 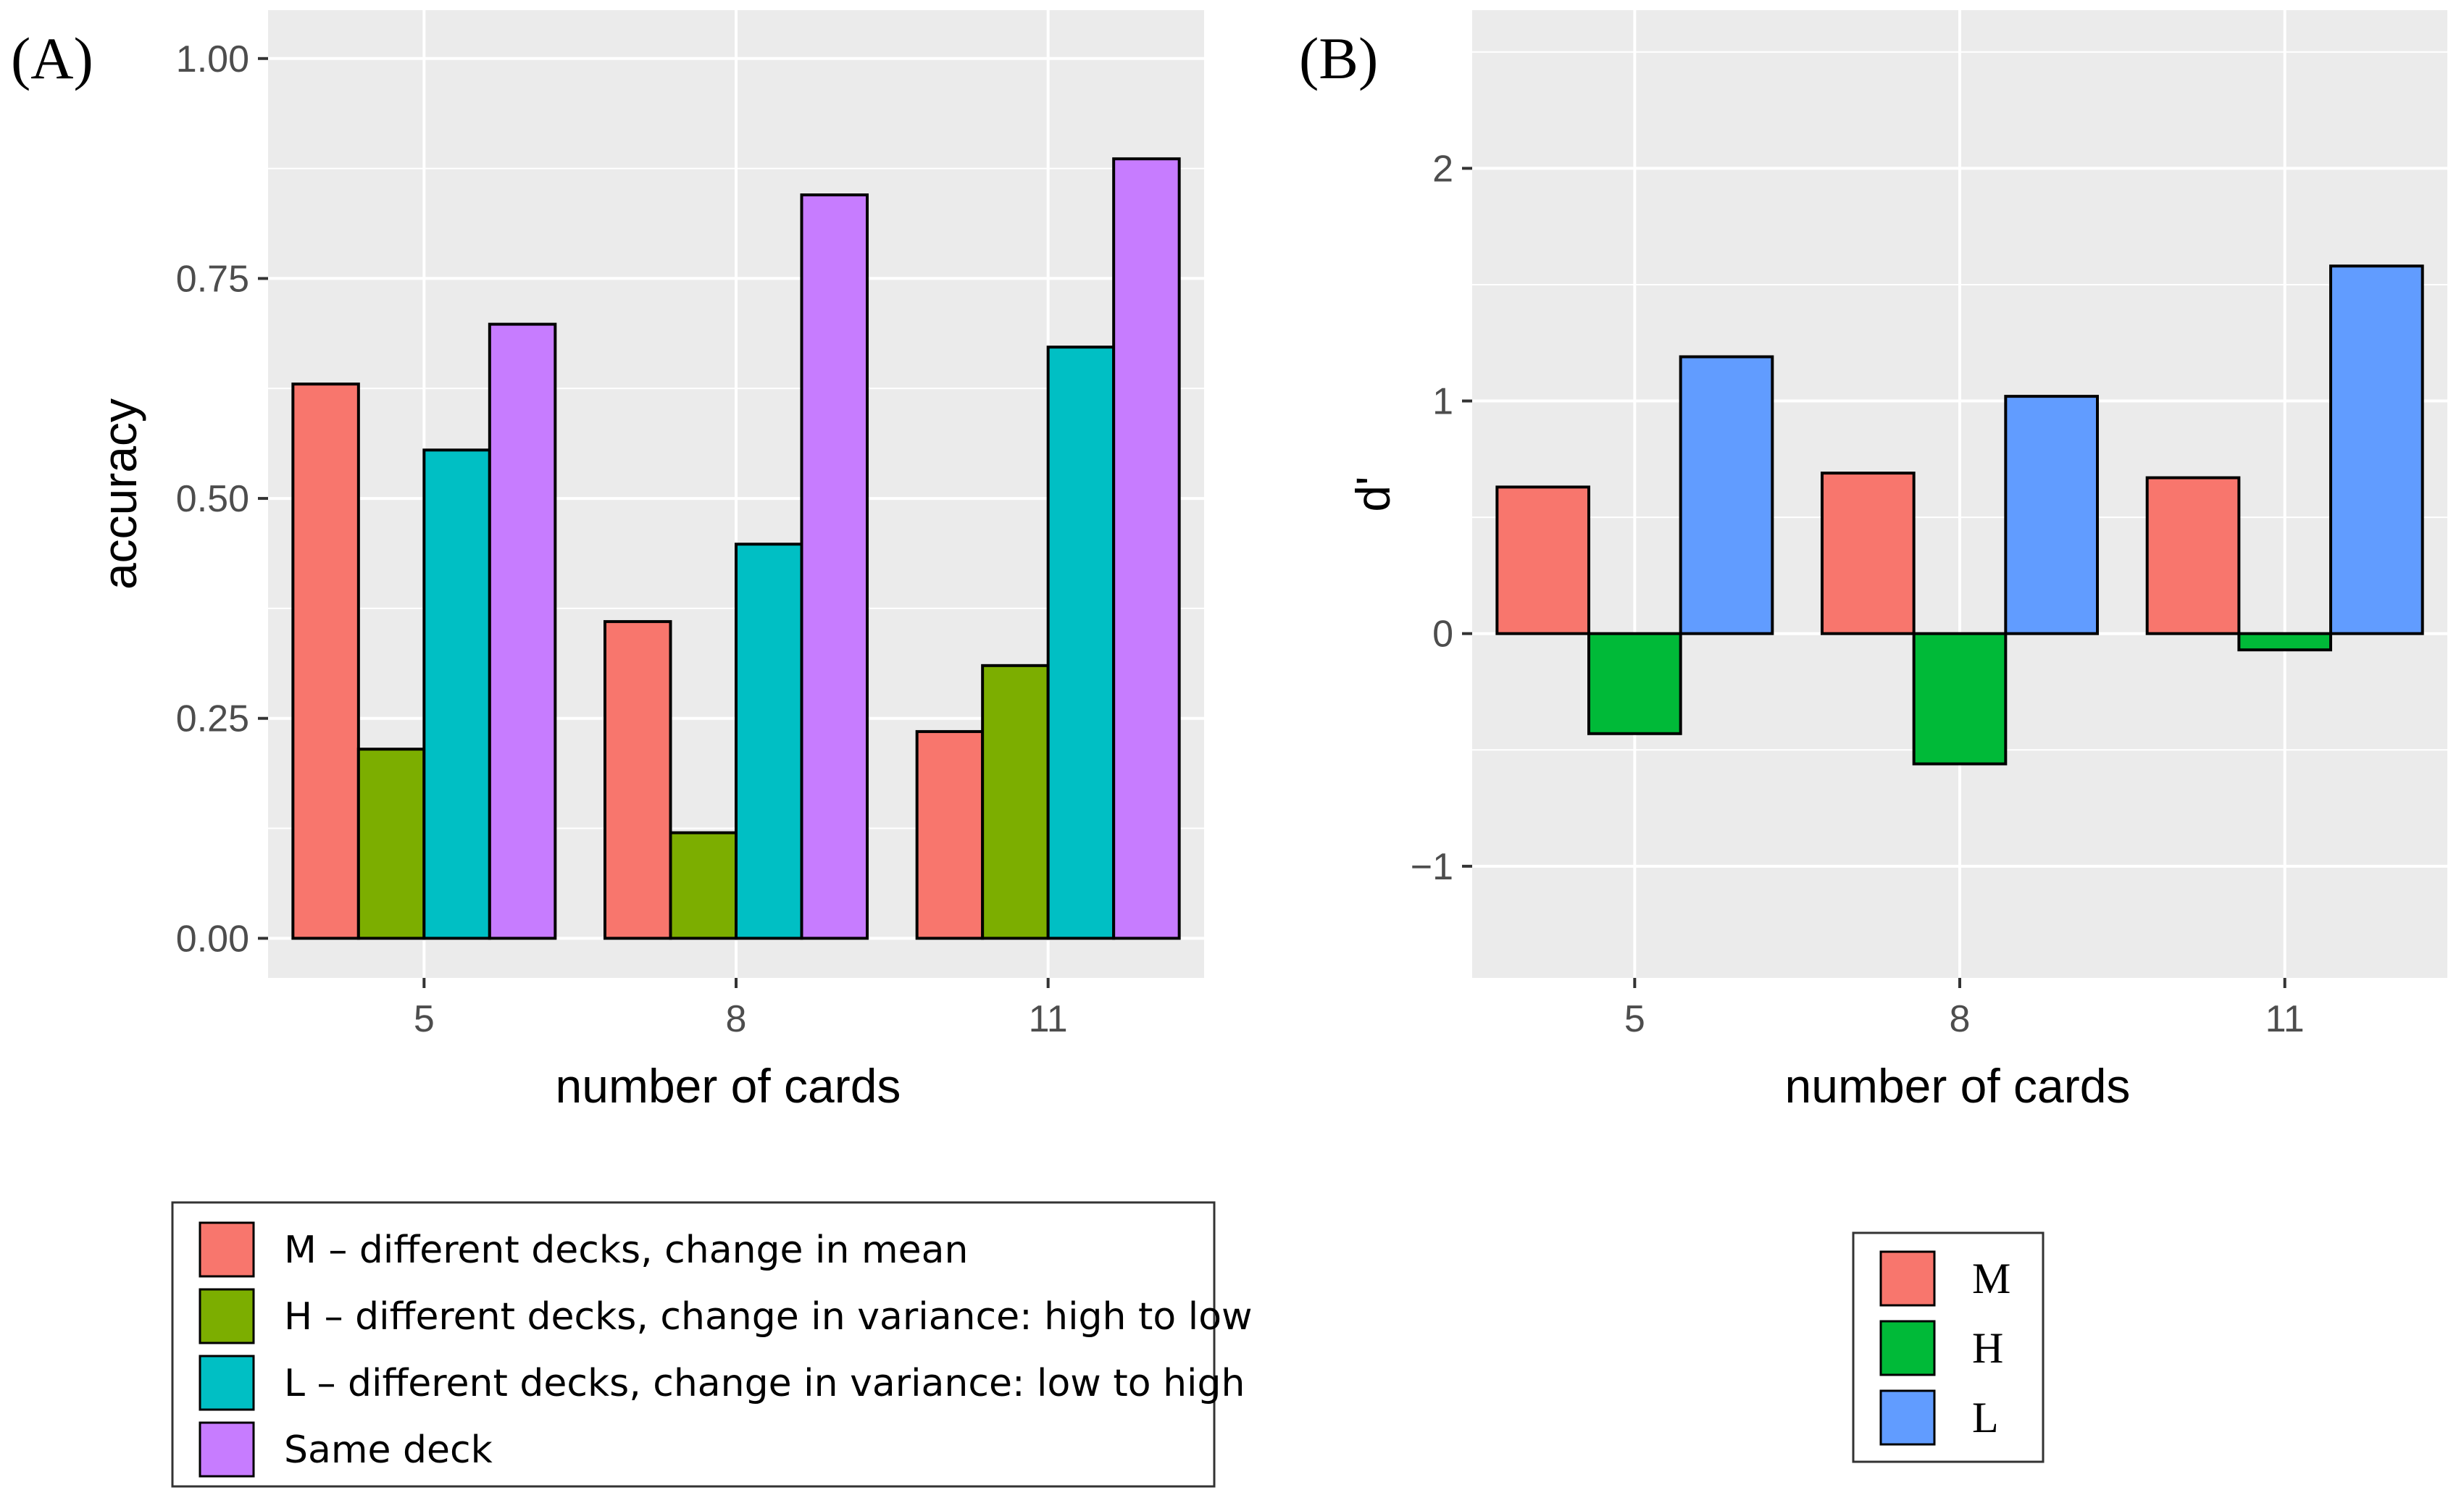 I want to click on panel-a-label: (A), so click(x=52, y=58).